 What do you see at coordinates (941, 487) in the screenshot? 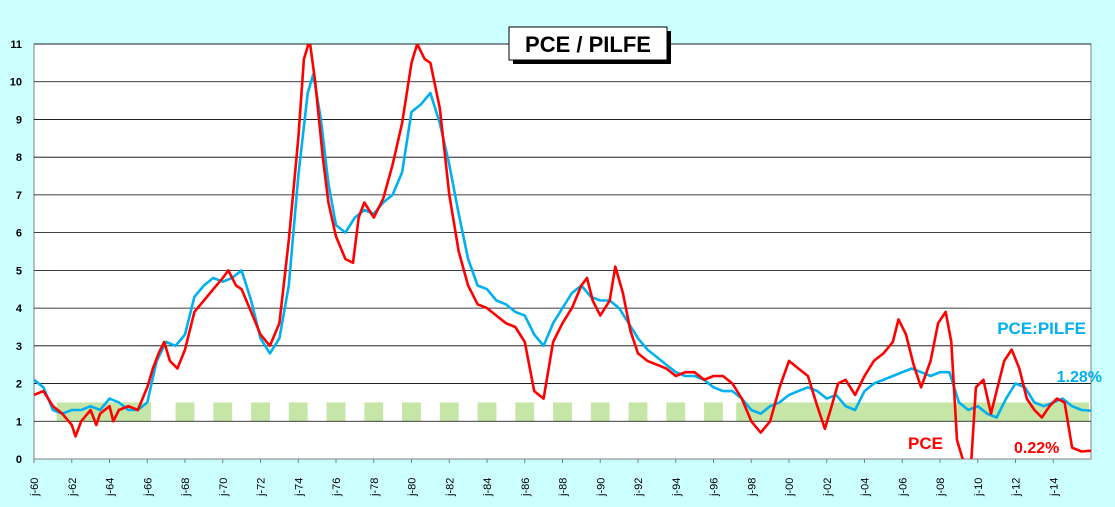
I see `x-tick-label: j-08` at bounding box center [941, 487].